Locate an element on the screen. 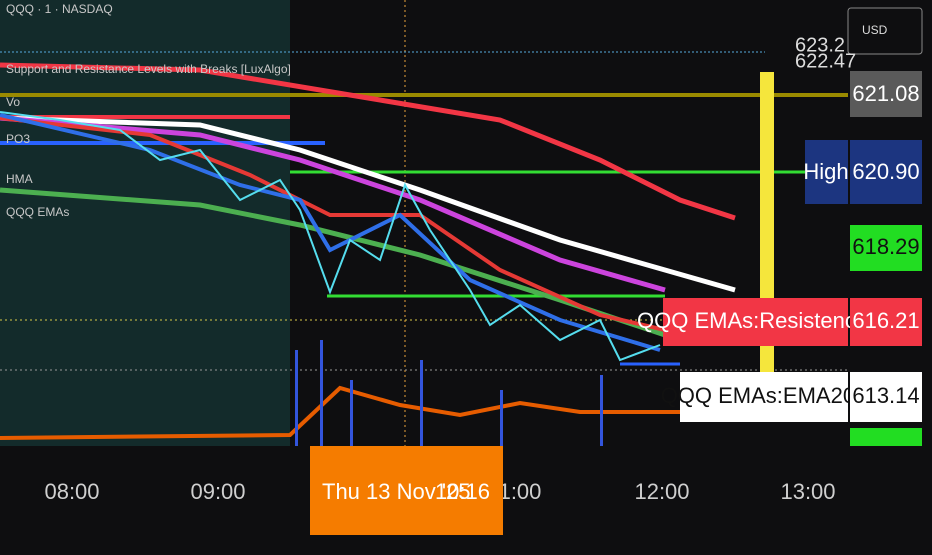  line-label: High is located at coordinates (825, 171).